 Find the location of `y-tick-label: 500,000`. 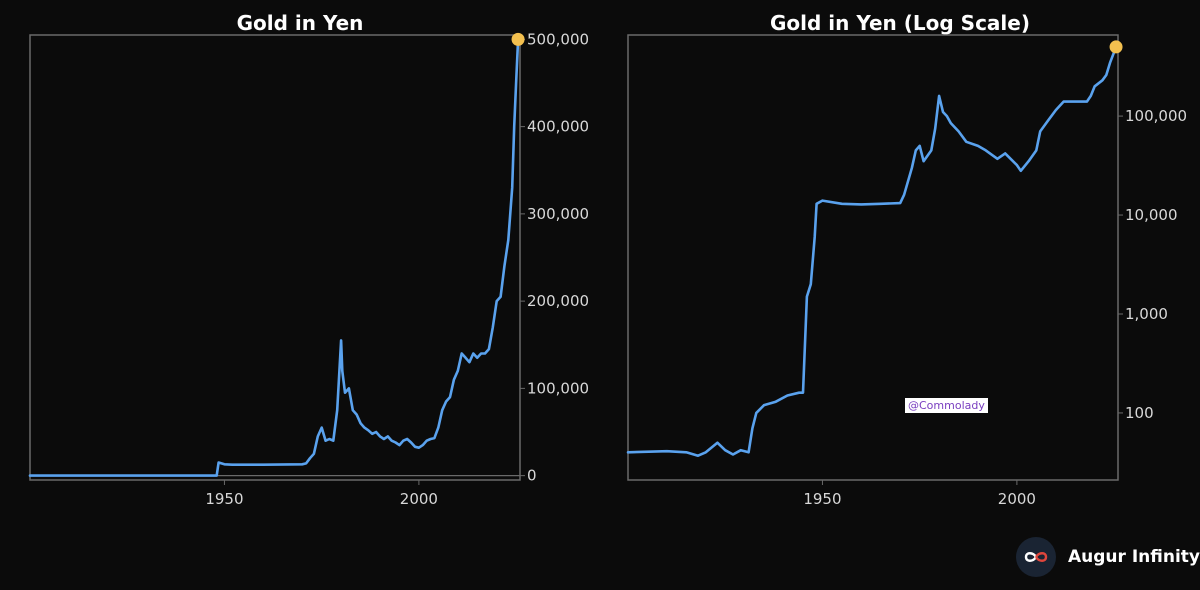

y-tick-label: 500,000 is located at coordinates (558, 39).